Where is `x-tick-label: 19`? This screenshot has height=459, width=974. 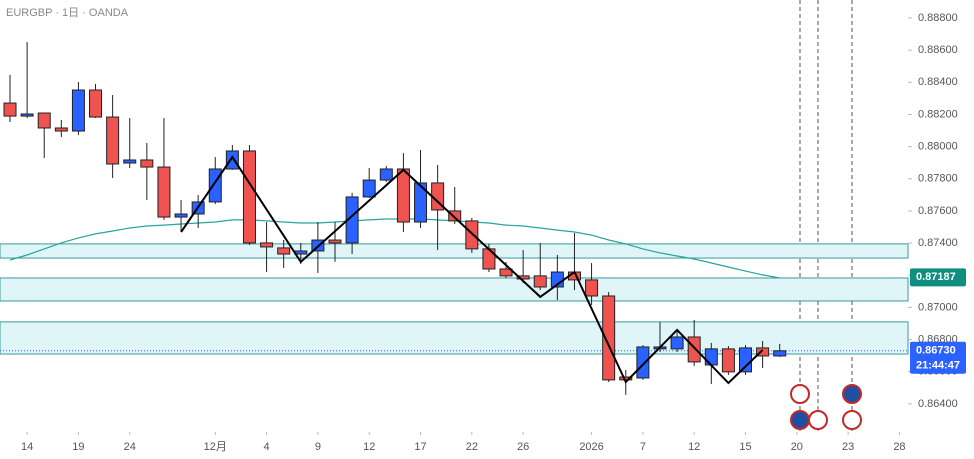
x-tick-label: 19 is located at coordinates (78, 447).